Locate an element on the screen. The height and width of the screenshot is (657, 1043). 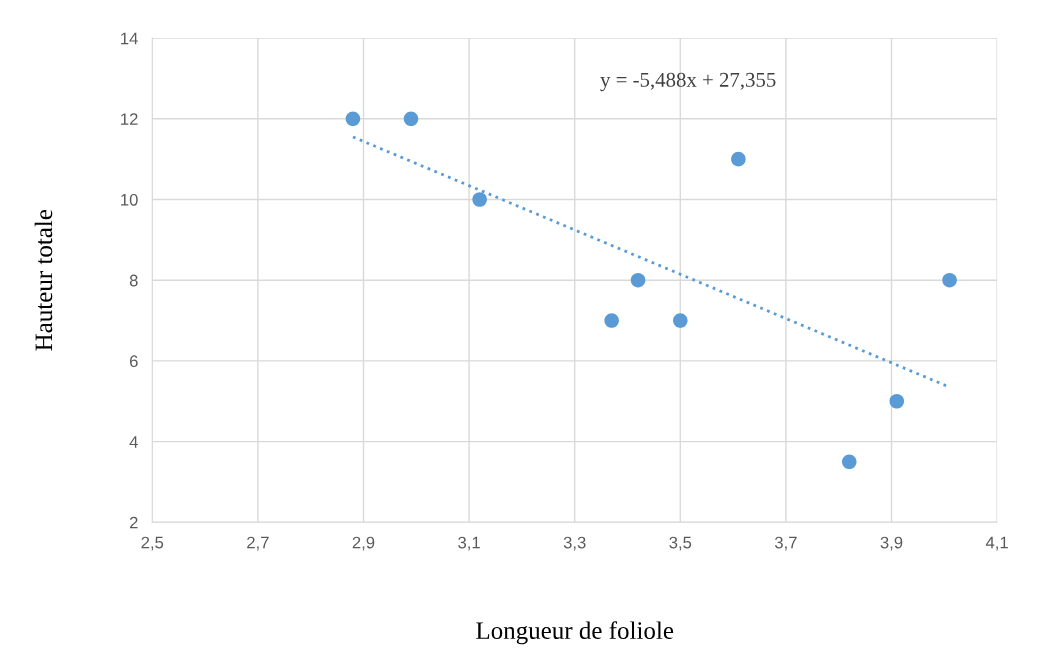
x-tick-label: 4,1 is located at coordinates (996, 543).